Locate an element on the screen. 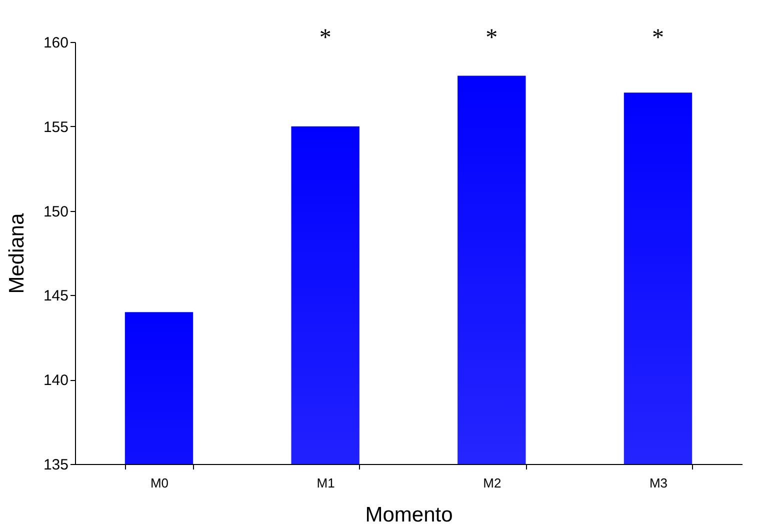 The height and width of the screenshot is (527, 775). x-tick-label: M1 is located at coordinates (325, 483).